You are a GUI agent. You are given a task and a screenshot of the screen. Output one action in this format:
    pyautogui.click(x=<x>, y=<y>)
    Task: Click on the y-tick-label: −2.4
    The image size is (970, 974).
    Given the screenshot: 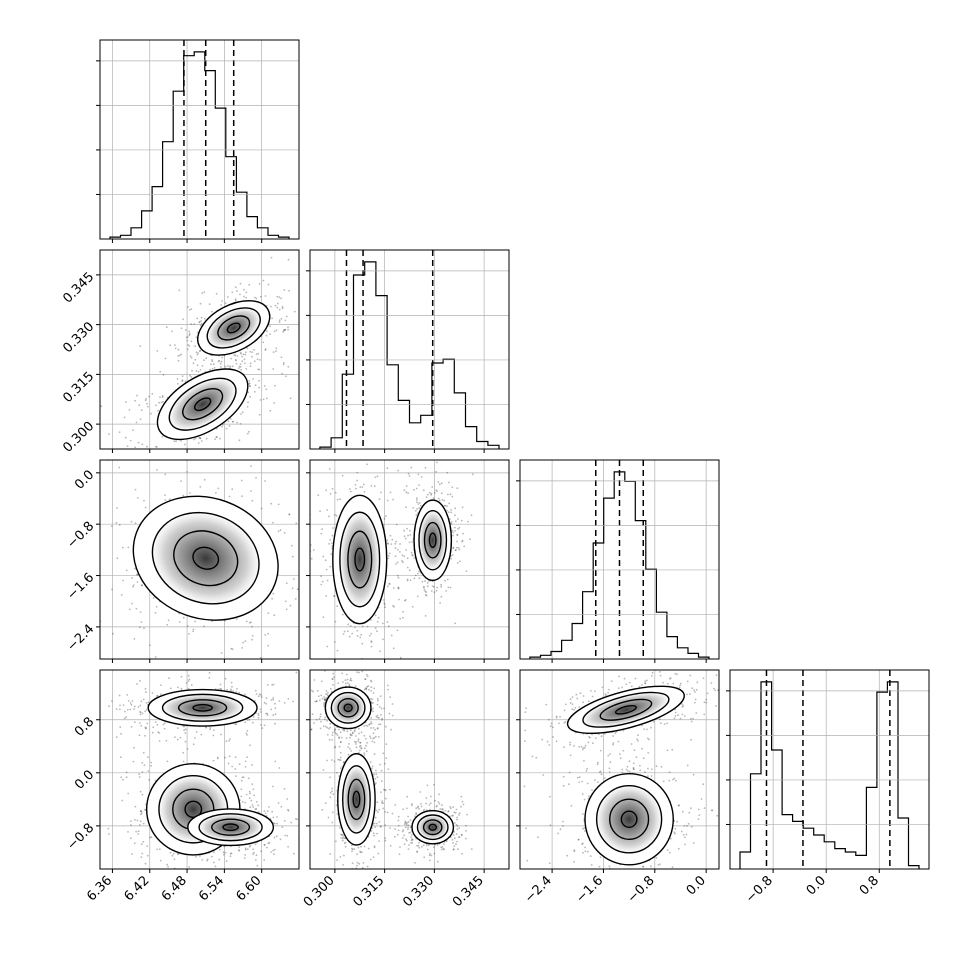 What is the action you would take?
    pyautogui.click(x=80, y=638)
    